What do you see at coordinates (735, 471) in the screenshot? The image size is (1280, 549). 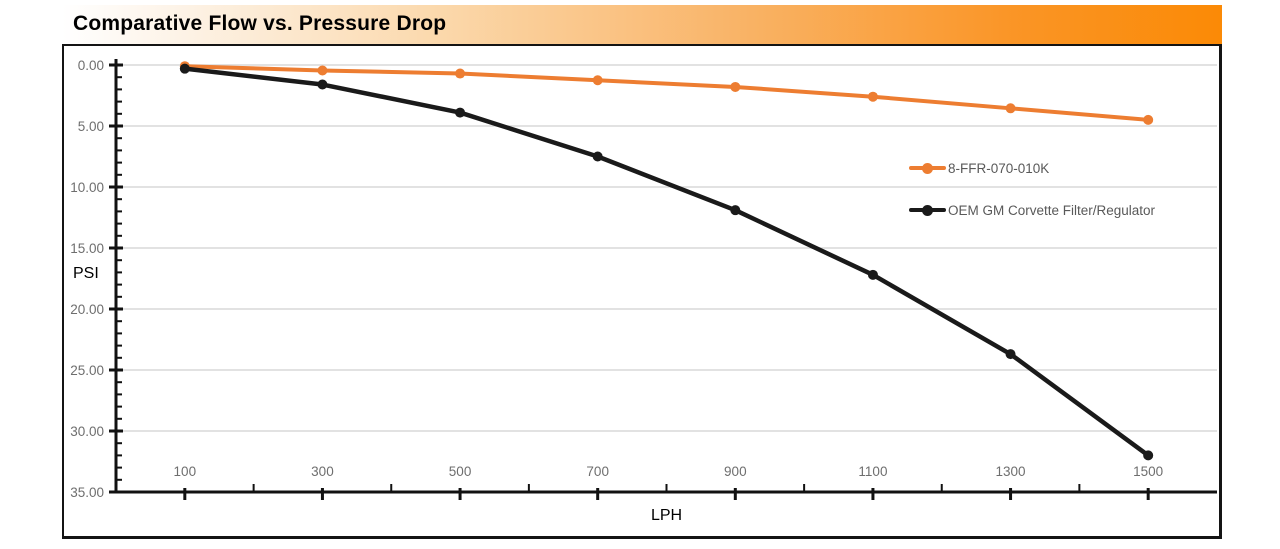 I see `x-tick-label: 900` at bounding box center [735, 471].